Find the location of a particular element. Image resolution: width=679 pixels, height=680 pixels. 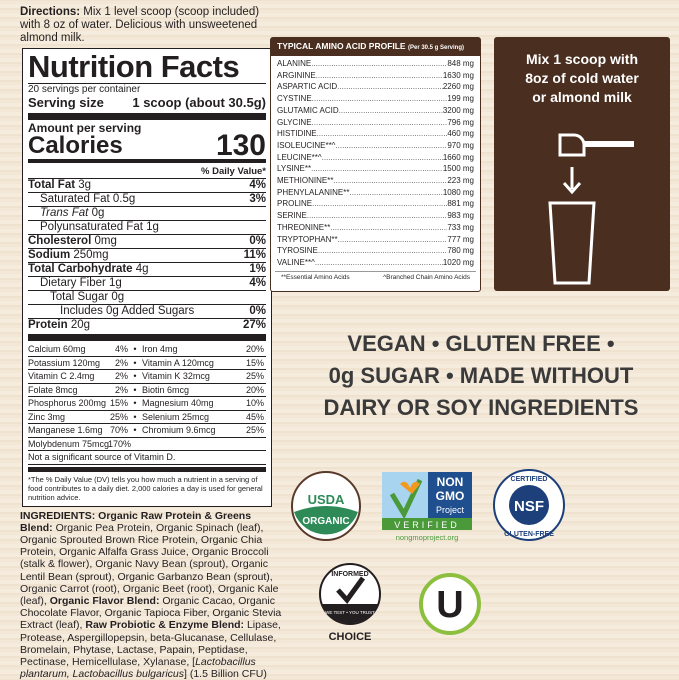

nutrient-row: Total Sugar 0g is located at coordinates (147, 298).